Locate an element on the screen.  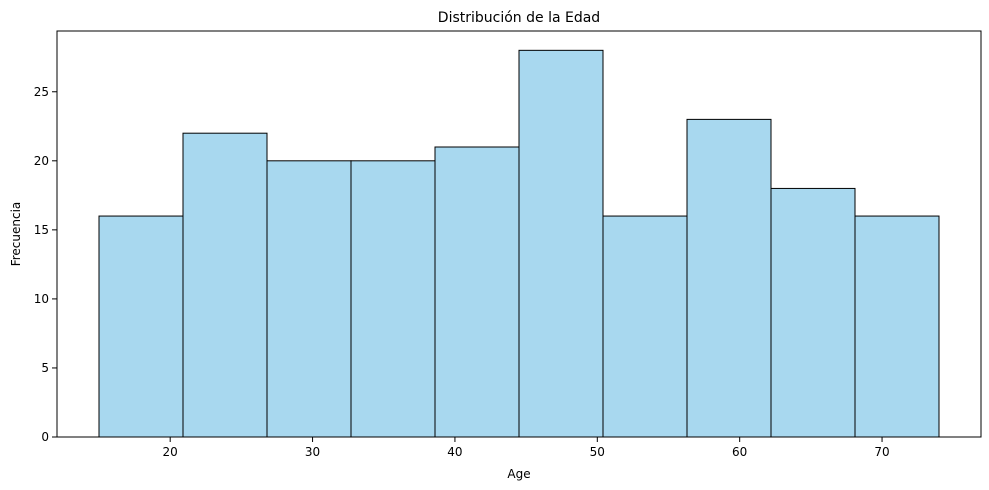
y-tick-label: 0 is located at coordinates (45, 437).